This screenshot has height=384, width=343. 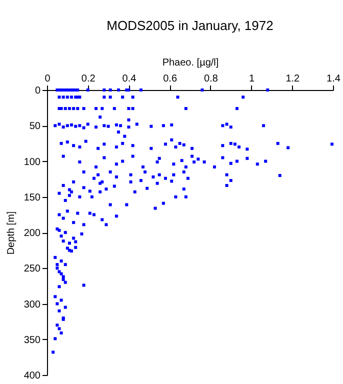 What do you see at coordinates (32, 162) in the screenshot?
I see `y-tick-label: 100` at bounding box center [32, 162].